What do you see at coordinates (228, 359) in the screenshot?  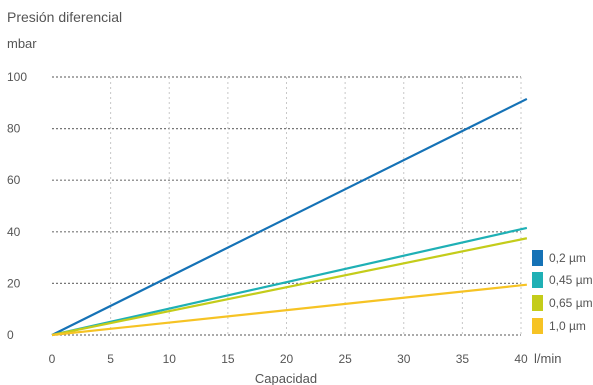 I see `x-tick-label: 15` at bounding box center [228, 359].